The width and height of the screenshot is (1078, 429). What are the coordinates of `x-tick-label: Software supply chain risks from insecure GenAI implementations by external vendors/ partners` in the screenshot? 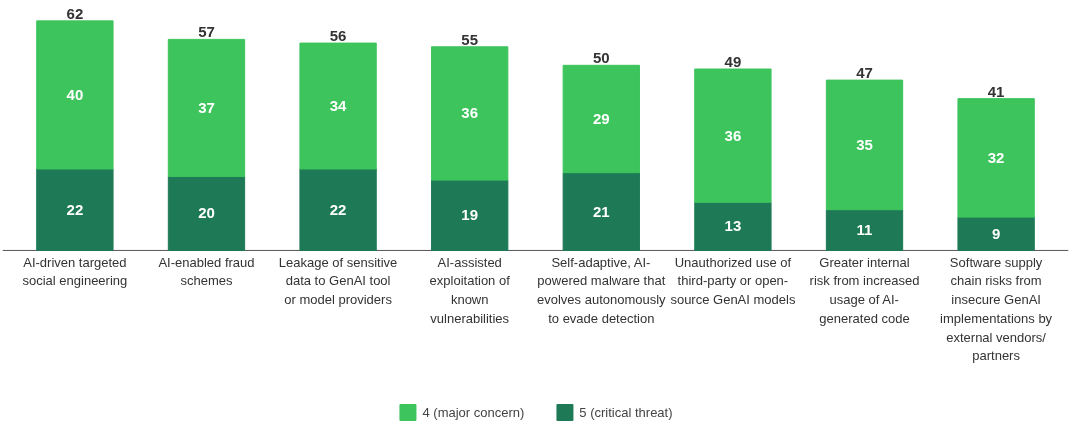 It's located at (996, 309).